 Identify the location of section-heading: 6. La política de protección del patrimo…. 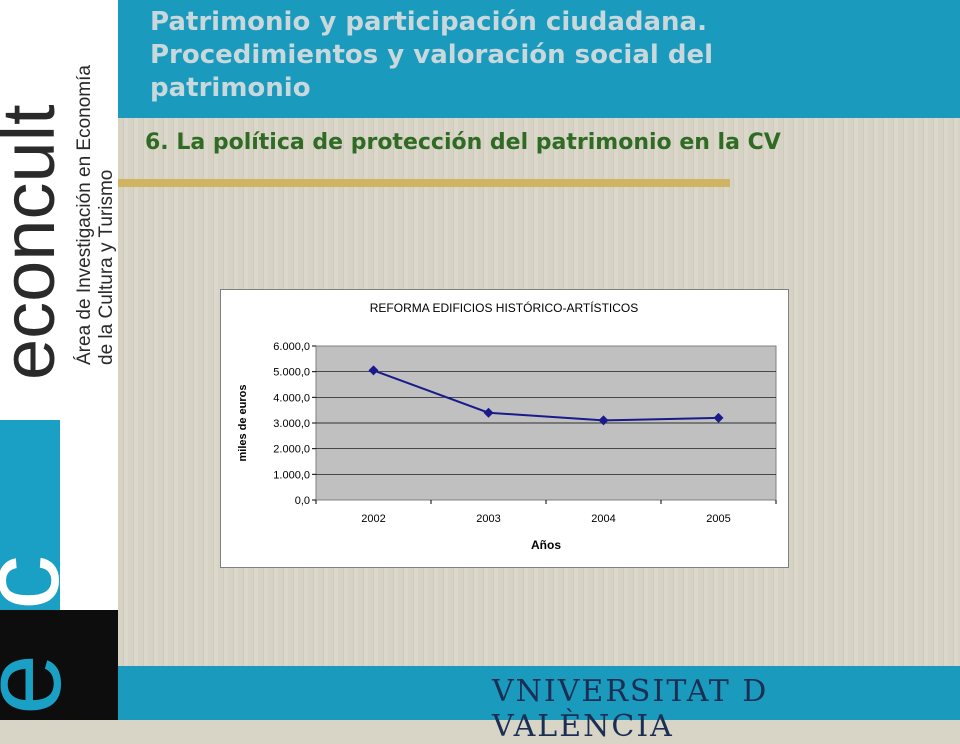
(463, 142).